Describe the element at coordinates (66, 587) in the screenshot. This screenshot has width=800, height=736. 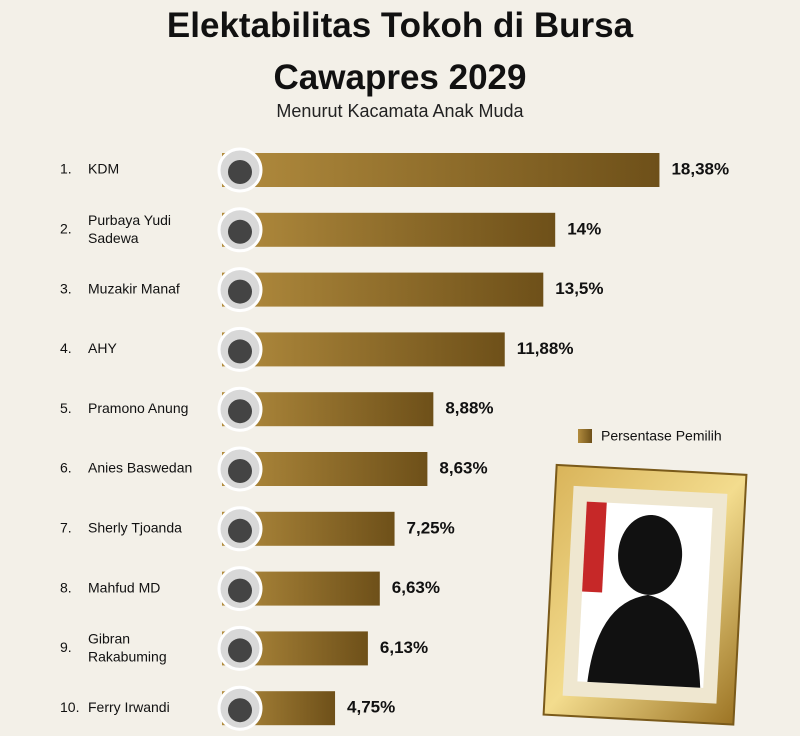
I see `rank-label: 8.` at that location.